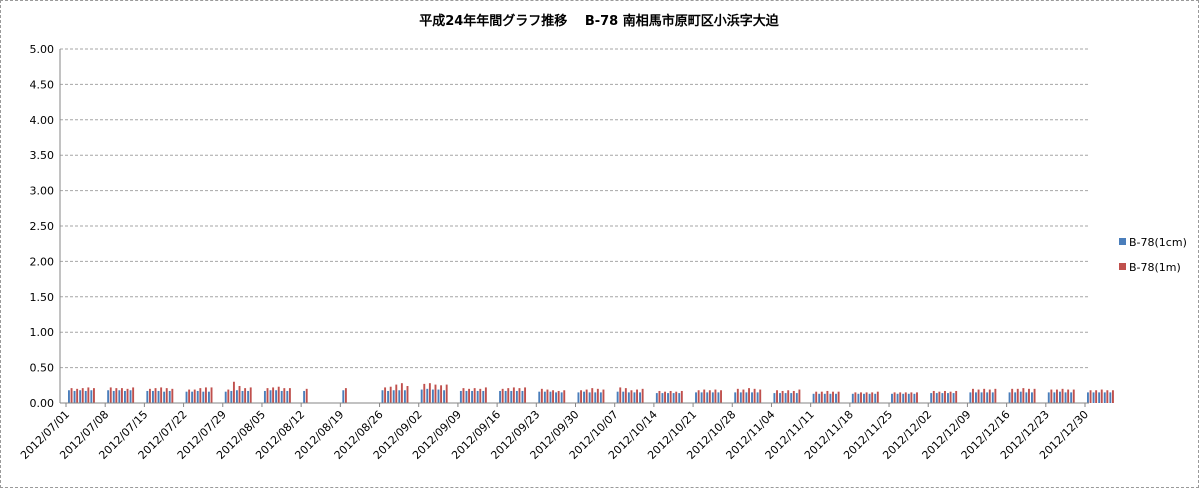  Describe the element at coordinates (42, 191) in the screenshot. I see `y-tick-label: 3.00` at that location.